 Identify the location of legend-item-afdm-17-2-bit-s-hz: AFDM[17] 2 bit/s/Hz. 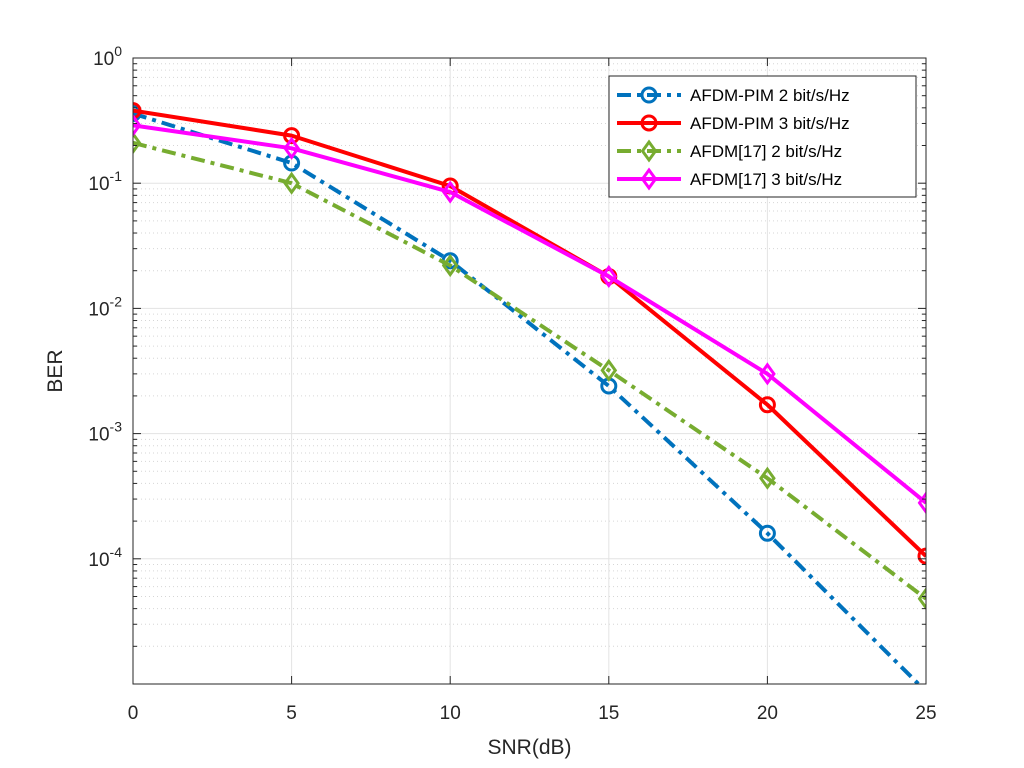
(729, 151).